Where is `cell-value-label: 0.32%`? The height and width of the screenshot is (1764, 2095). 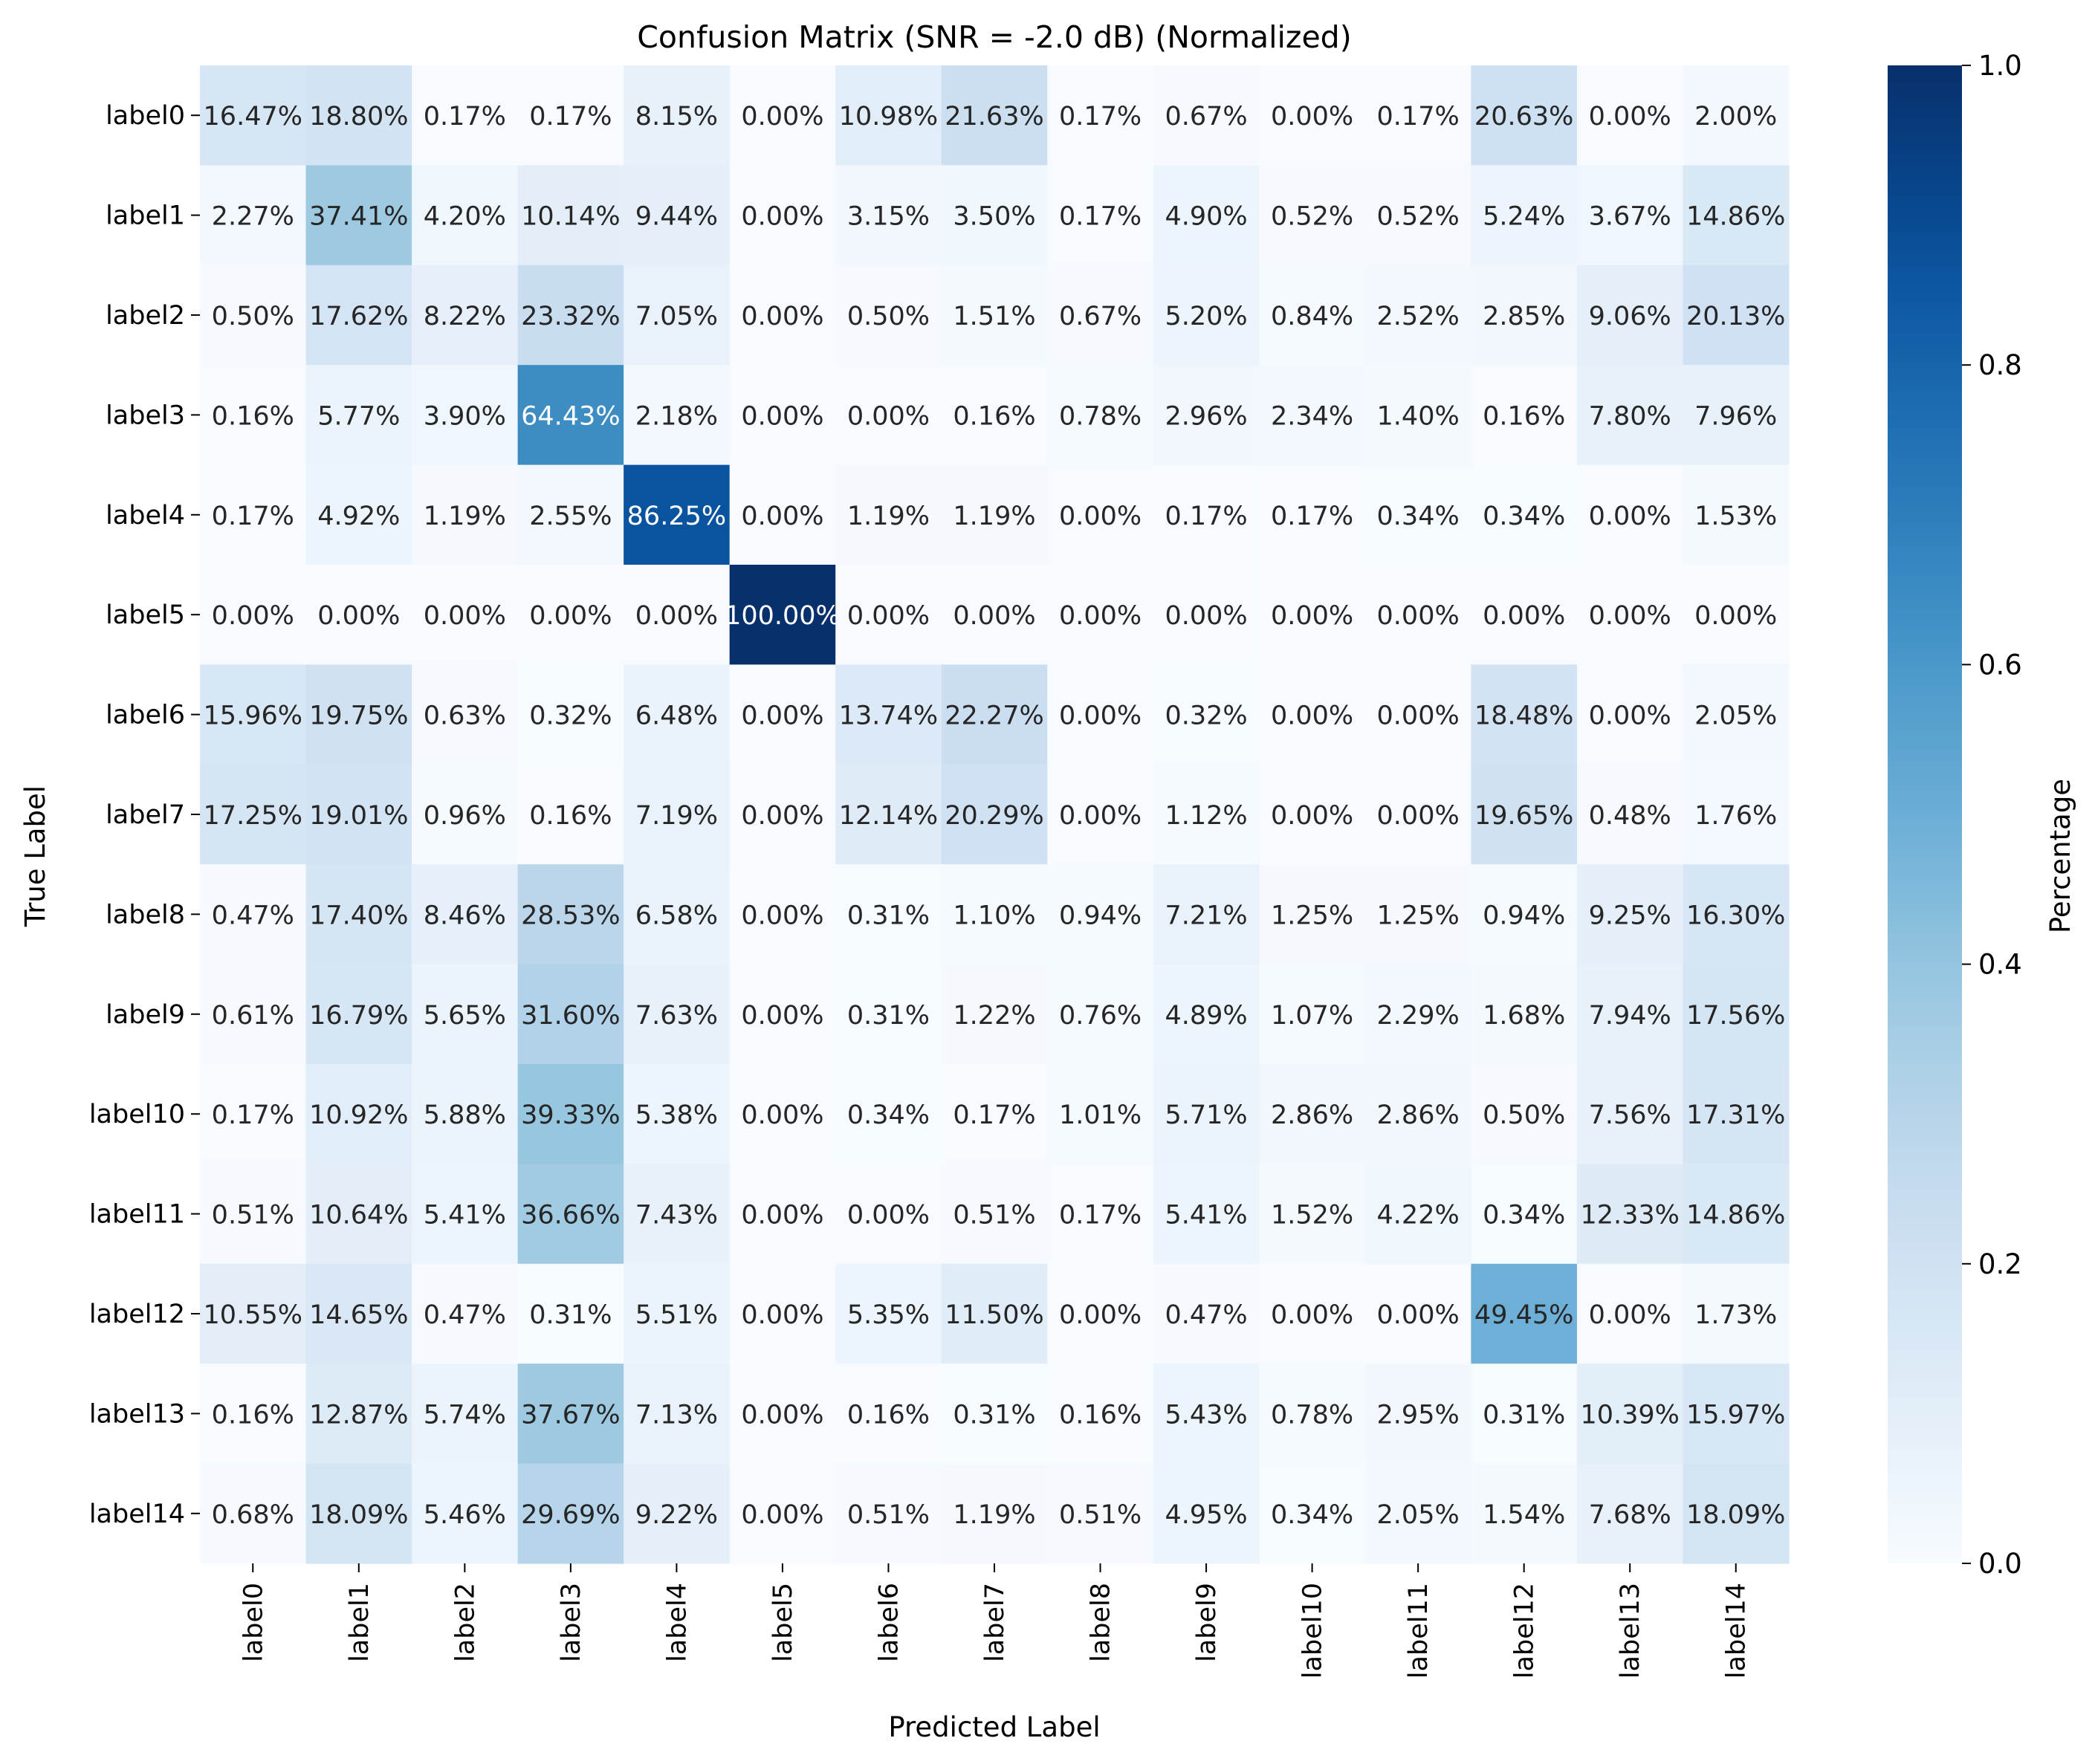 cell-value-label: 0.32% is located at coordinates (1206, 716).